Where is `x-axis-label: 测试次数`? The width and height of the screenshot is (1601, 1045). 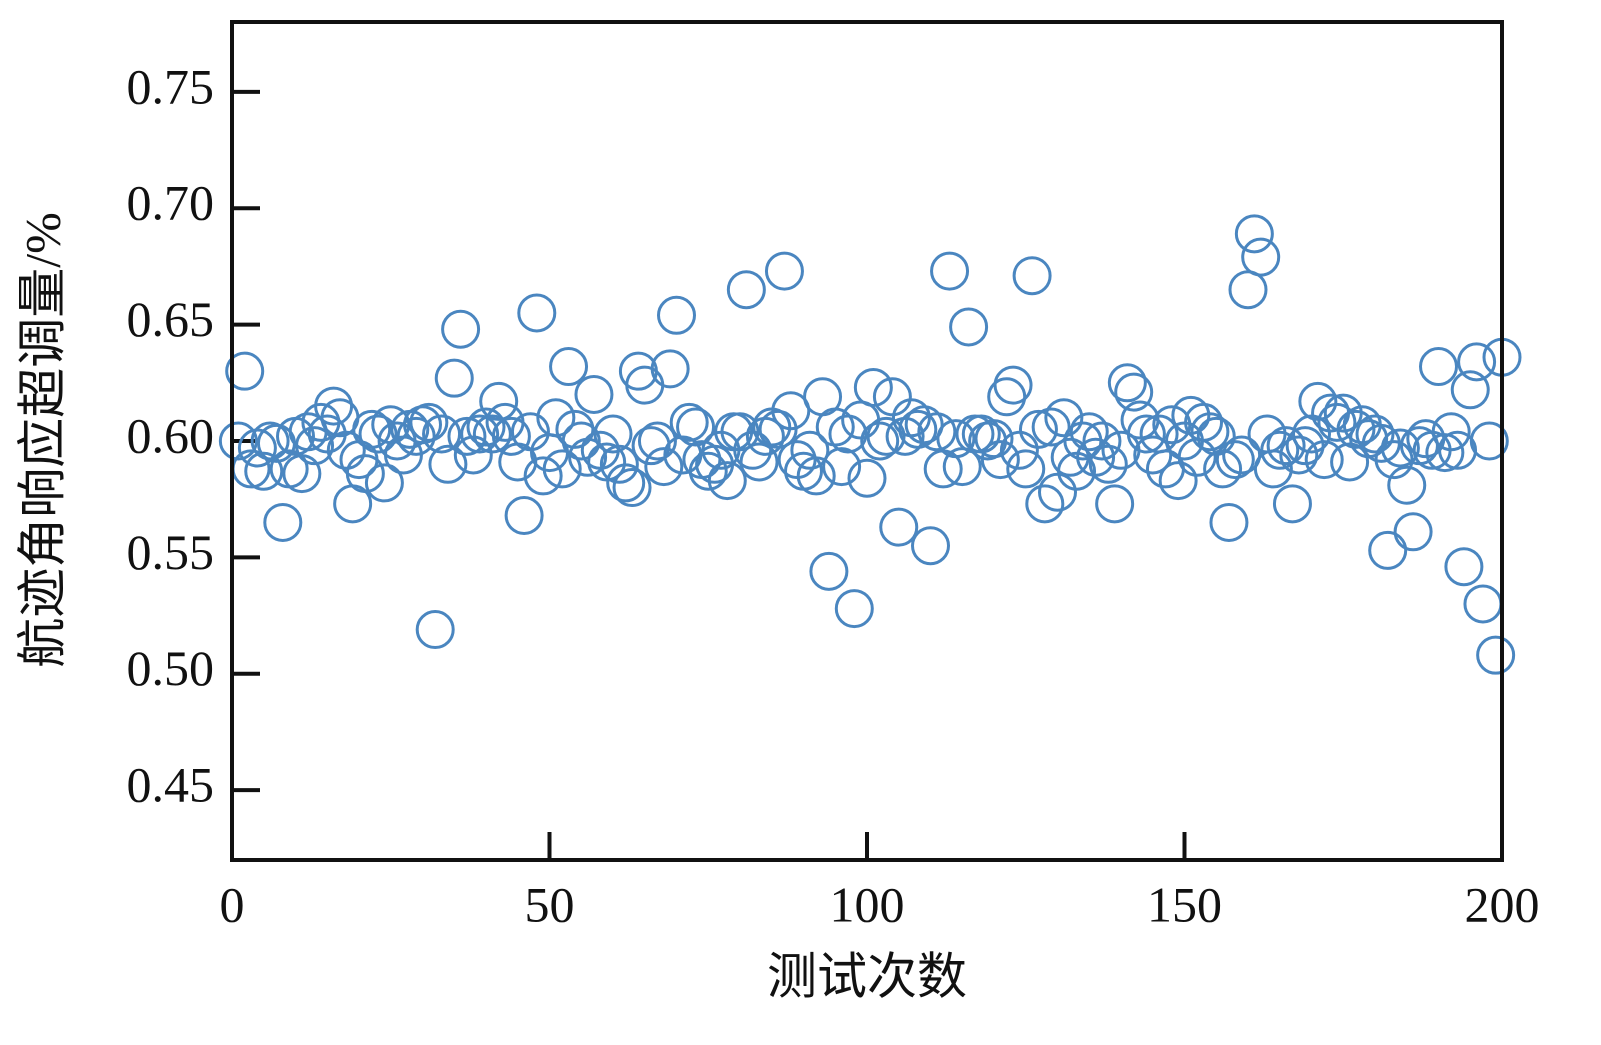 x-axis-label: 测试次数 is located at coordinates (867, 976).